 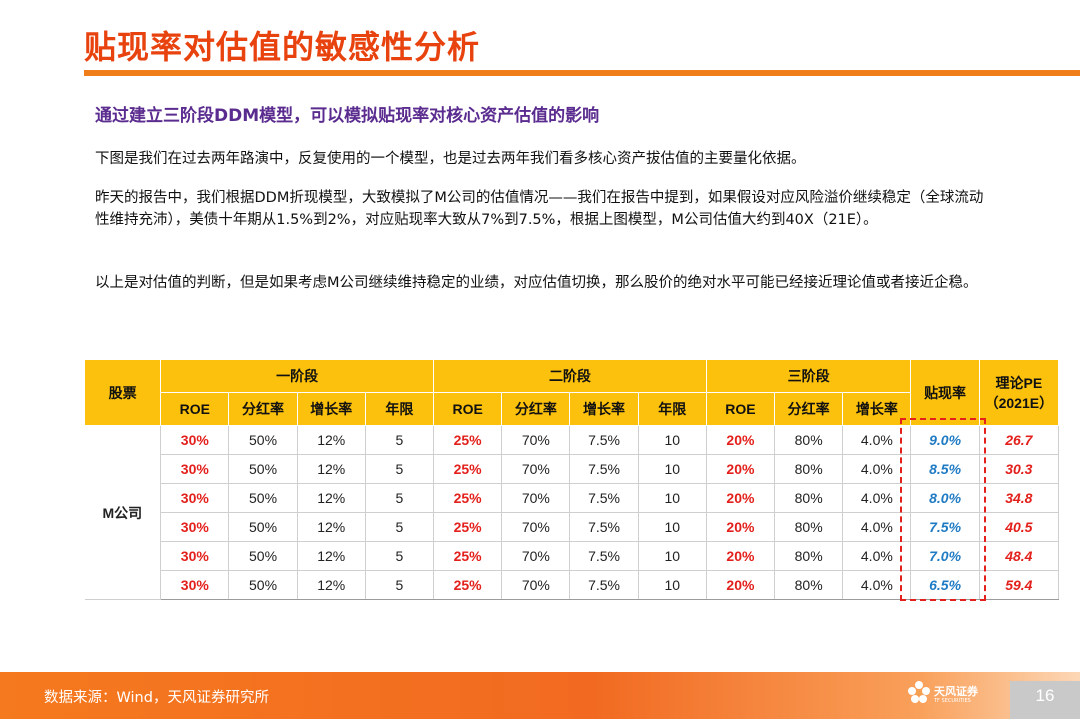 What do you see at coordinates (1019, 585) in the screenshot?
I see `theoretical-pe-cell: 59.4` at bounding box center [1019, 585].